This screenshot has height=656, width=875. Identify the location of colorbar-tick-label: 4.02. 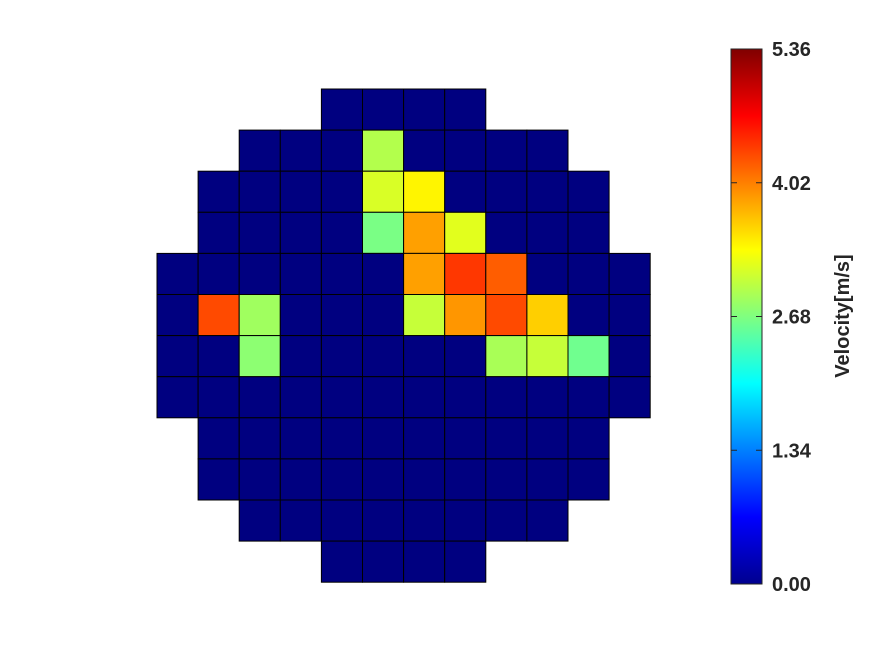
(791, 184).